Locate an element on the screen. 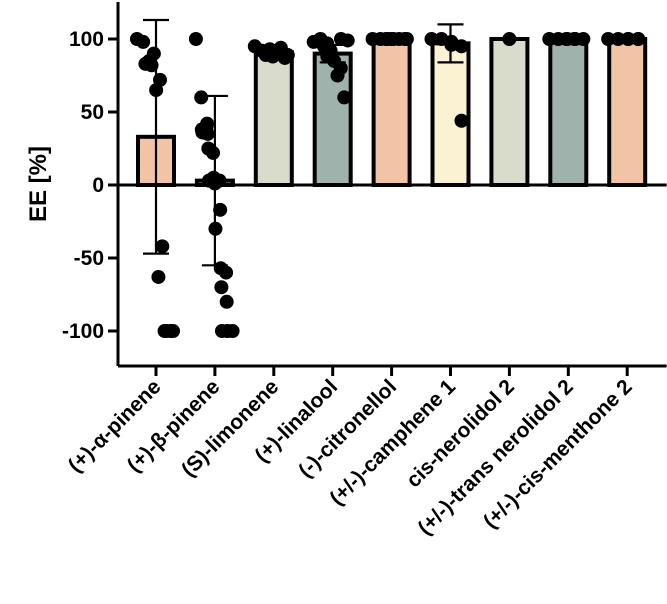 The image size is (667, 604). y-tick-label--50: -50 is located at coordinates (89, 258).